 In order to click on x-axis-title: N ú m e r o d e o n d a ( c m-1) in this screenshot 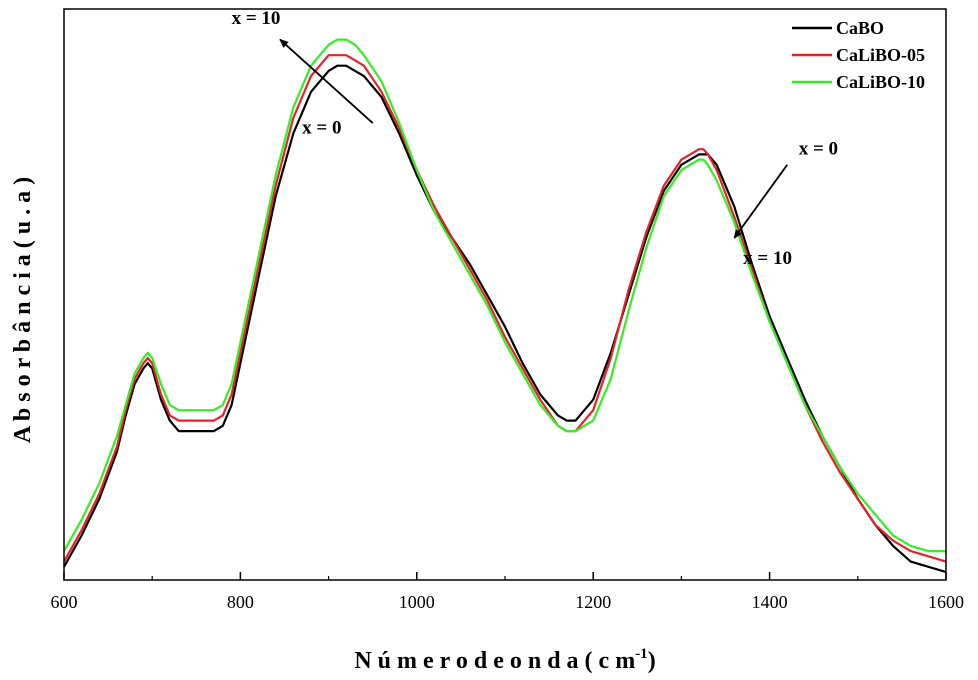, I will do `click(504, 660)`.